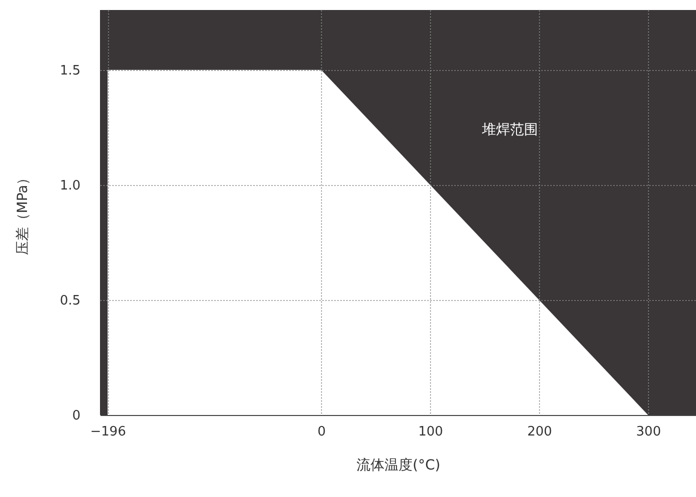 The width and height of the screenshot is (696, 497). Describe the element at coordinates (22, 213) in the screenshot. I see `y-axis-title: 压差（MPa）` at that location.